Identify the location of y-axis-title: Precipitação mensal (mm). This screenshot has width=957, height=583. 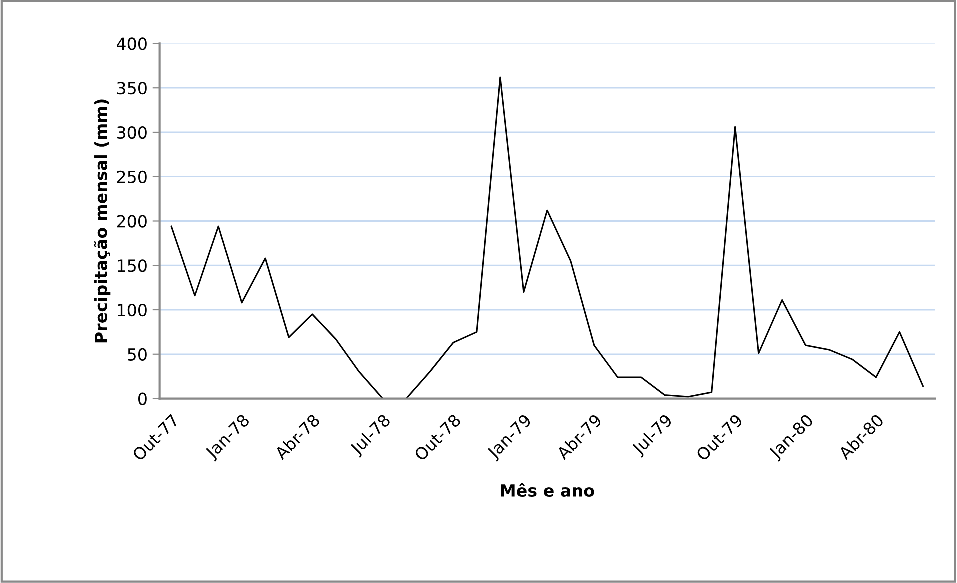
(102, 221).